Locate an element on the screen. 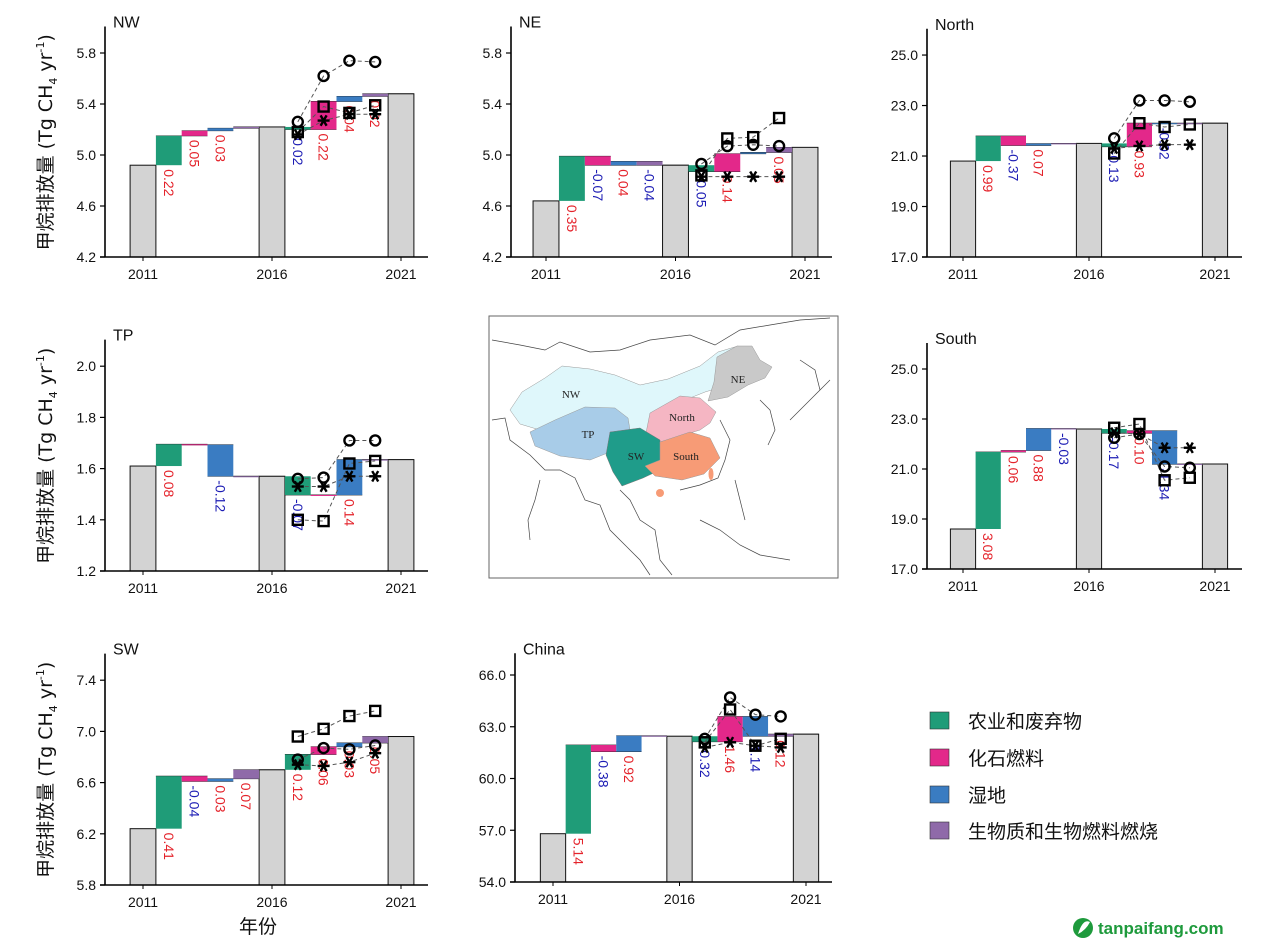 The height and width of the screenshot is (948, 1269). x-tick-label: 2016 is located at coordinates (1088, 586).